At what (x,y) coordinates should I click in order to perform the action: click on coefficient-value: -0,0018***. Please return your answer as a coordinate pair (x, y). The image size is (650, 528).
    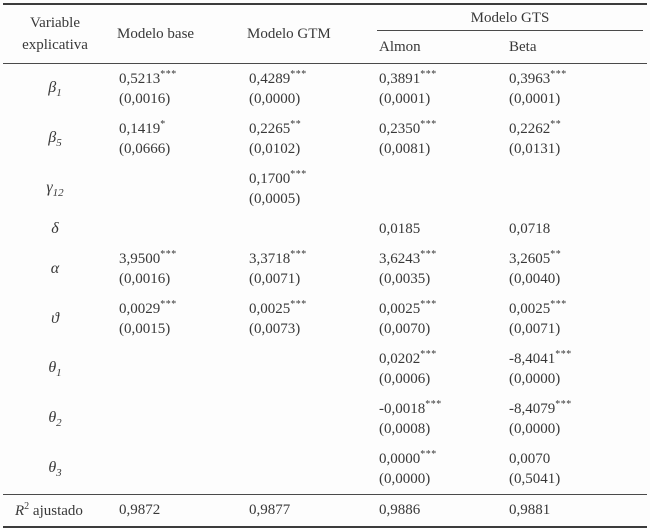
    Looking at the image, I should click on (410, 408).